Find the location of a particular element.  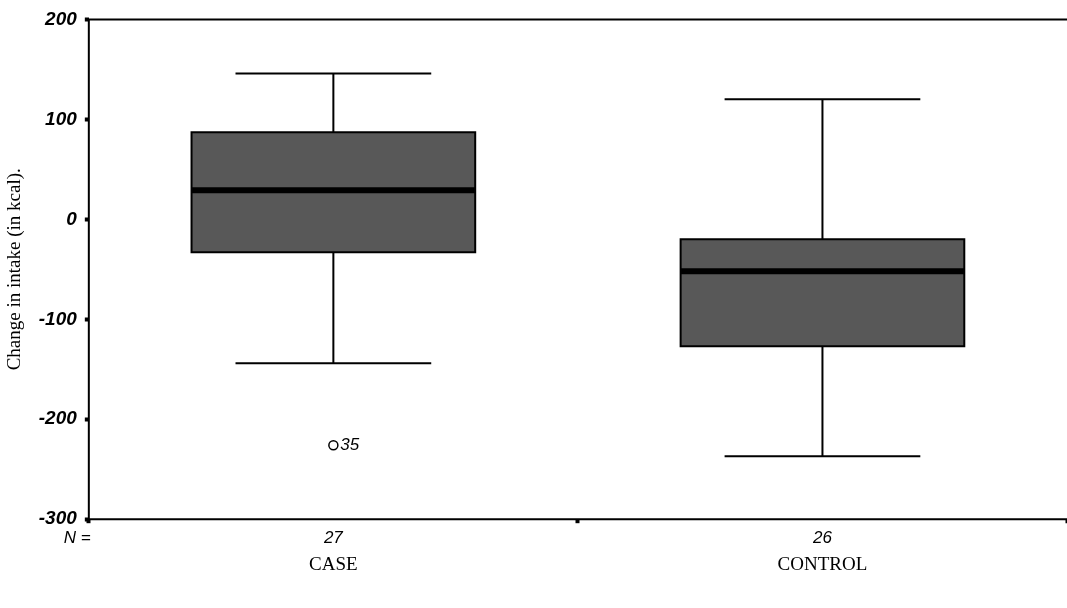

y-tick-label: -100 is located at coordinates (58, 318).